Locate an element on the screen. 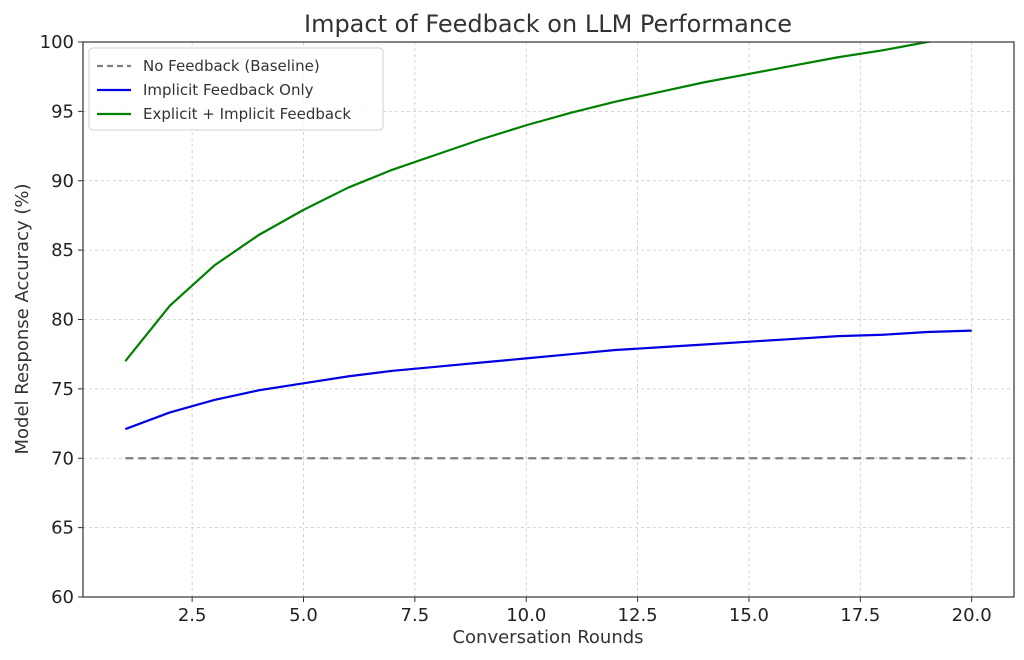 The image size is (1024, 660). y-tick-label: 95 is located at coordinates (62, 111).